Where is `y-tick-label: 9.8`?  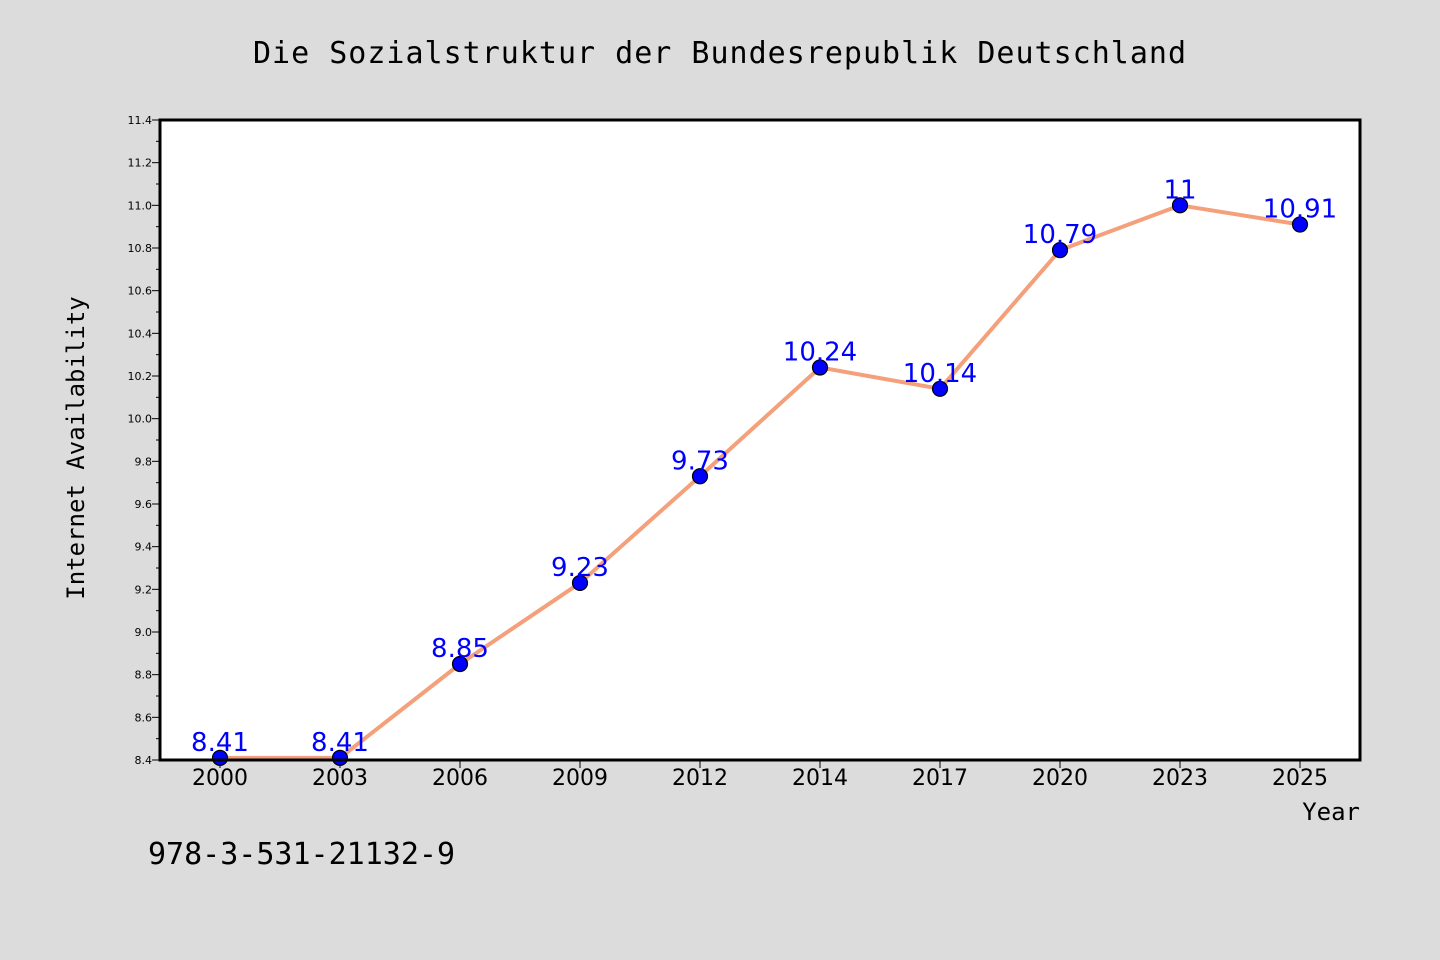 y-tick-label: 9.8 is located at coordinates (144, 461).